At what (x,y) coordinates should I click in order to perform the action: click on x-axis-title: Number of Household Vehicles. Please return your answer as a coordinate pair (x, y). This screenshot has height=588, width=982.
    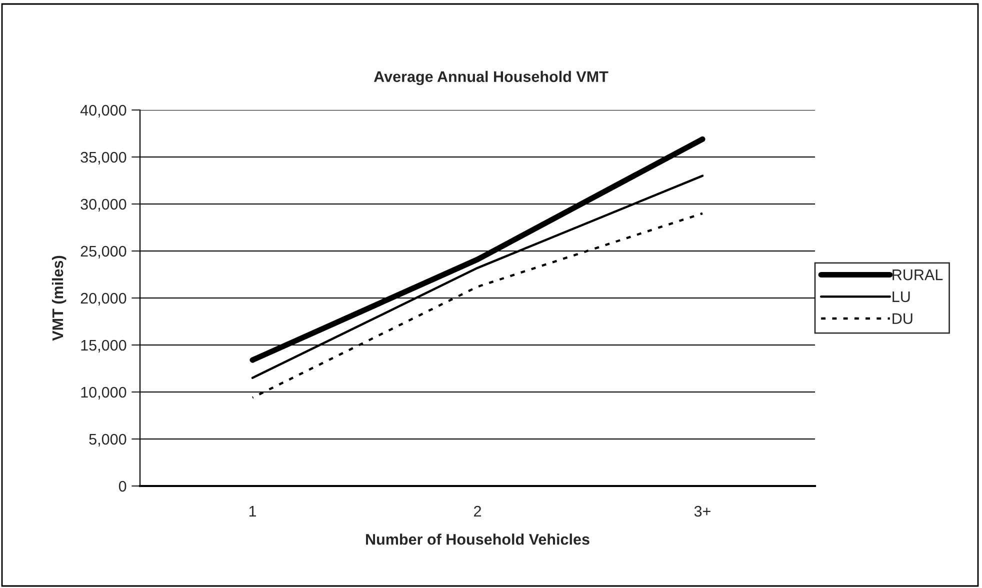
    Looking at the image, I should click on (478, 539).